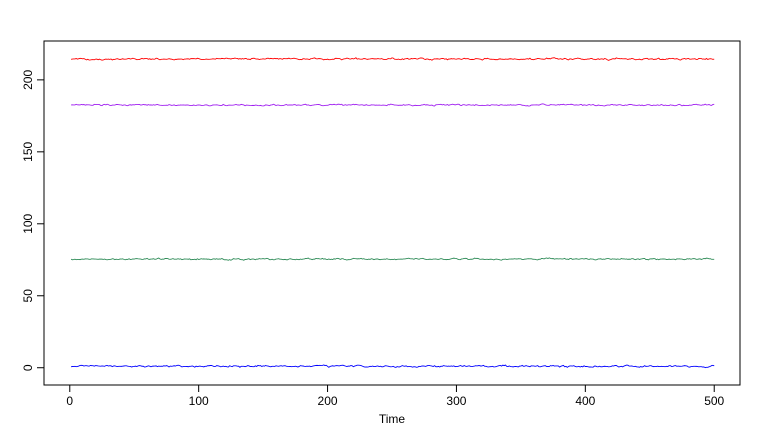 The width and height of the screenshot is (763, 436). I want to click on x-tick-label-300: 300, so click(456, 401).